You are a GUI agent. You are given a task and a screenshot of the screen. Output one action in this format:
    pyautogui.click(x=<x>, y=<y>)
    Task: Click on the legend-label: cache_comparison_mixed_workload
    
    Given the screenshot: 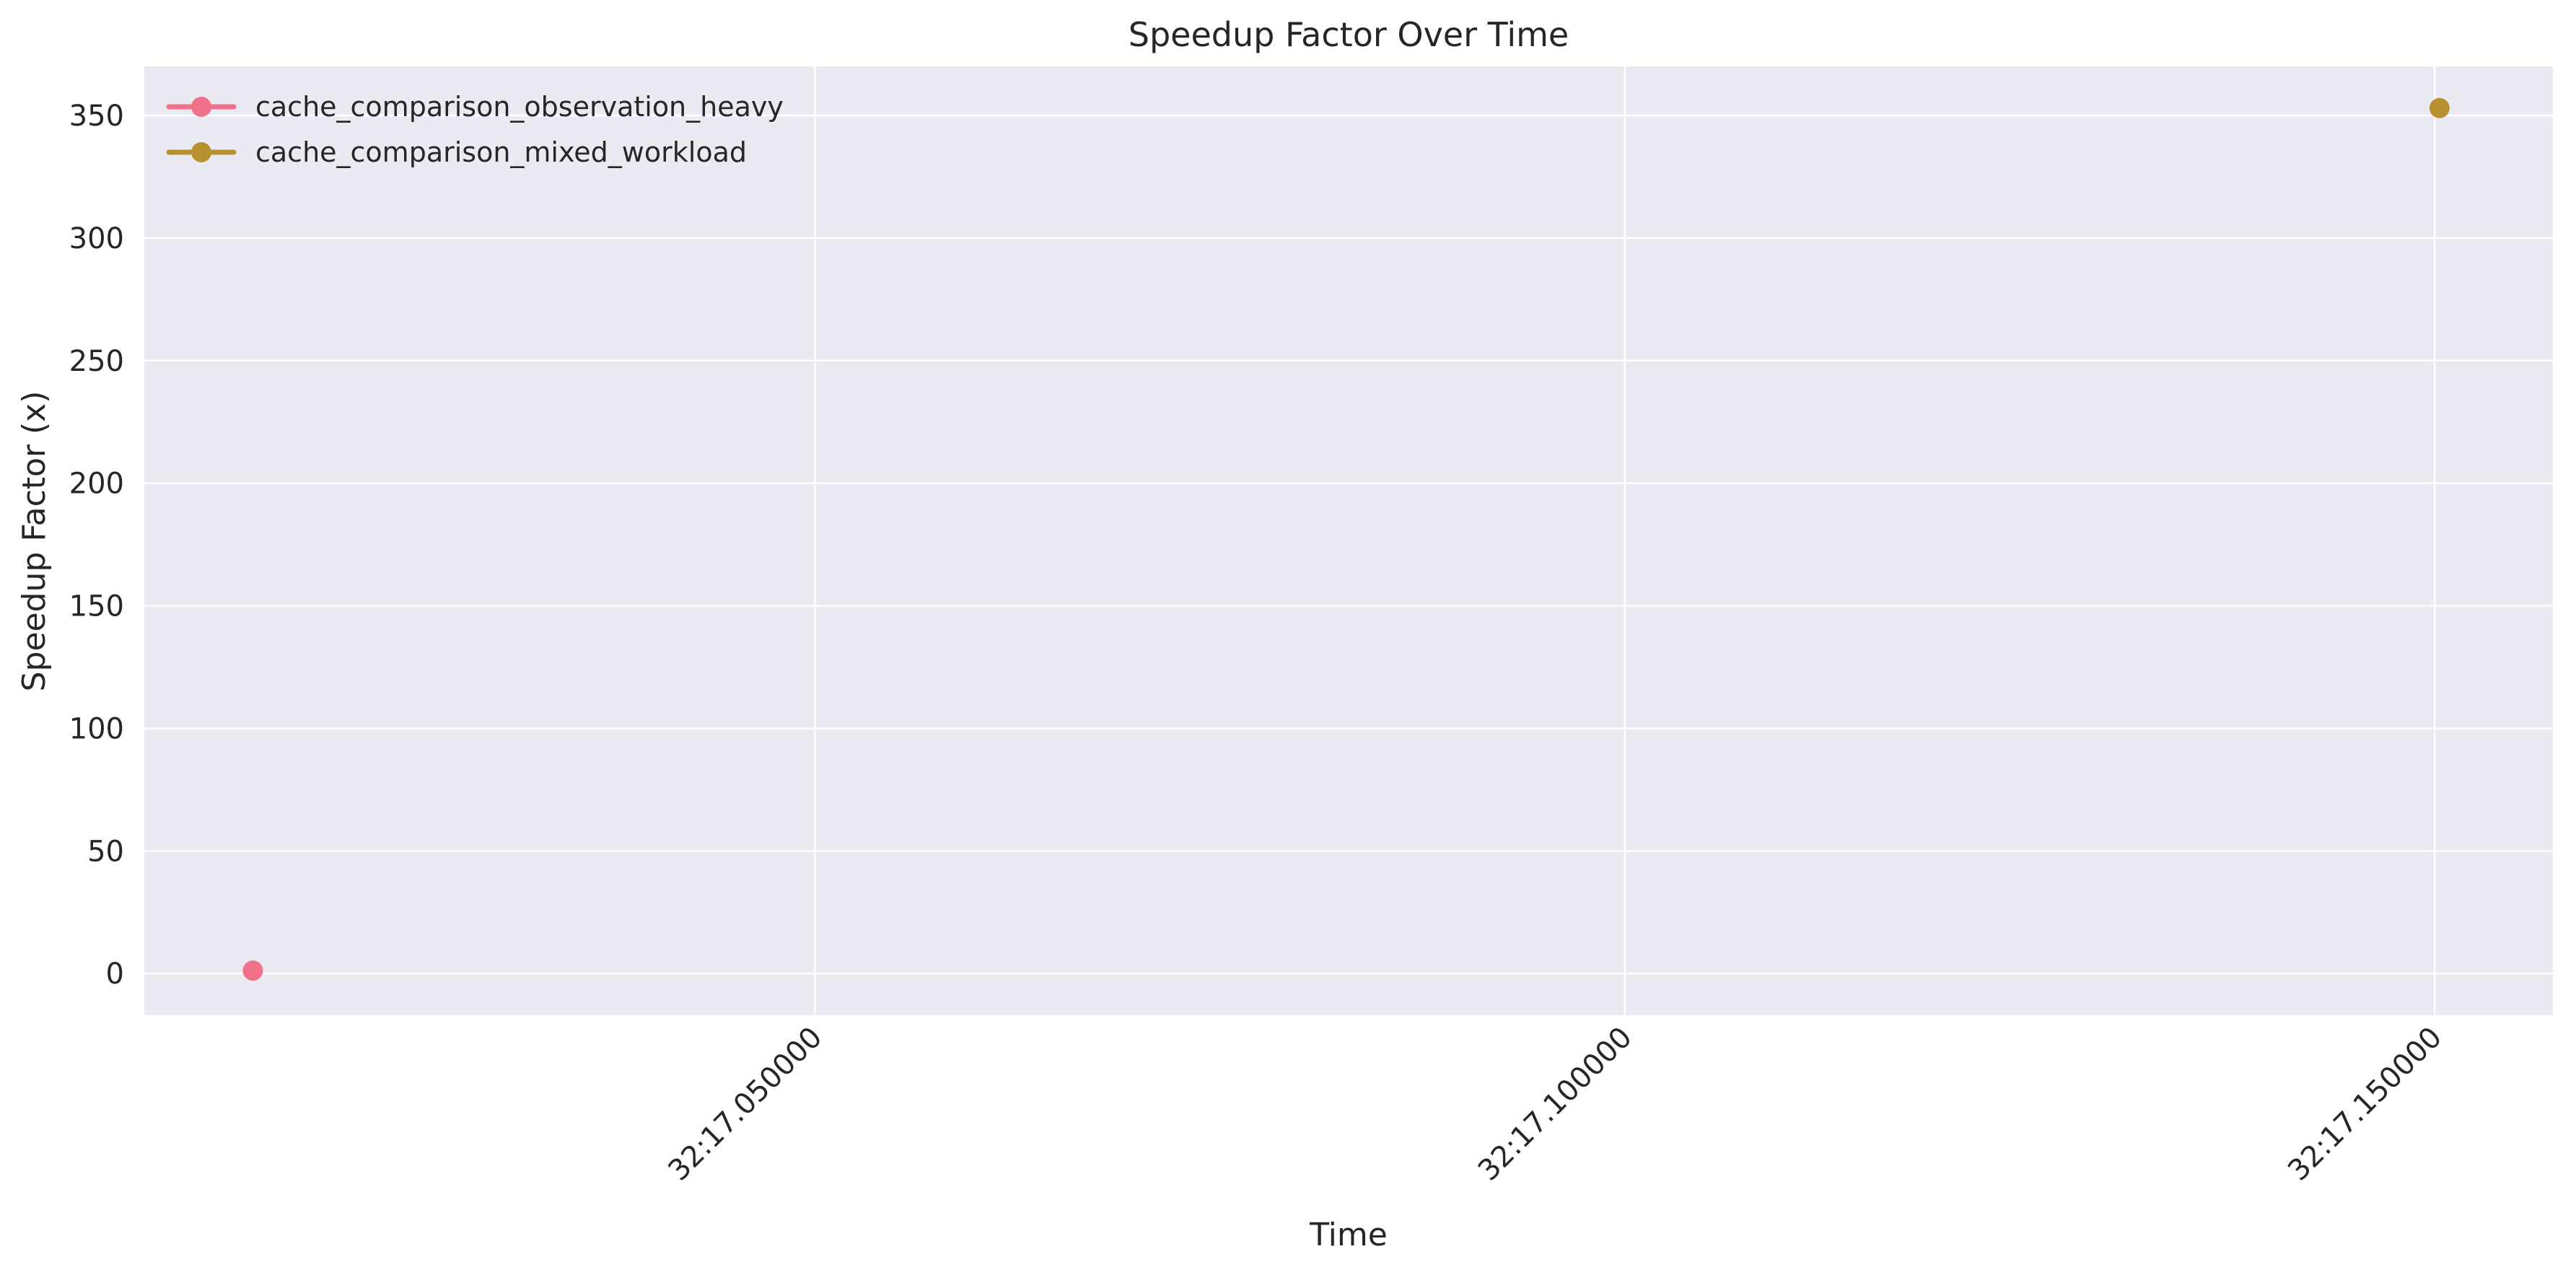 What is the action you would take?
    pyautogui.click(x=501, y=152)
    